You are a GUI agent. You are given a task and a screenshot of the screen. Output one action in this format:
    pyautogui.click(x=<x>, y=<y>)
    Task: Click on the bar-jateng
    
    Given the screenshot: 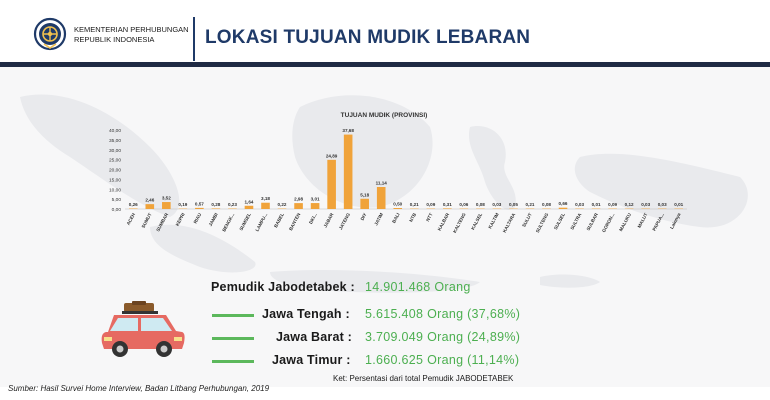 What is the action you would take?
    pyautogui.click(x=348, y=171)
    